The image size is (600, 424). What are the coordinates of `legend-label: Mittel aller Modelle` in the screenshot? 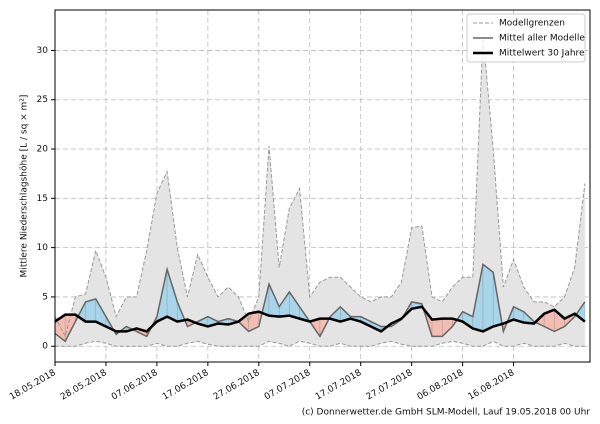 It's located at (542, 39).